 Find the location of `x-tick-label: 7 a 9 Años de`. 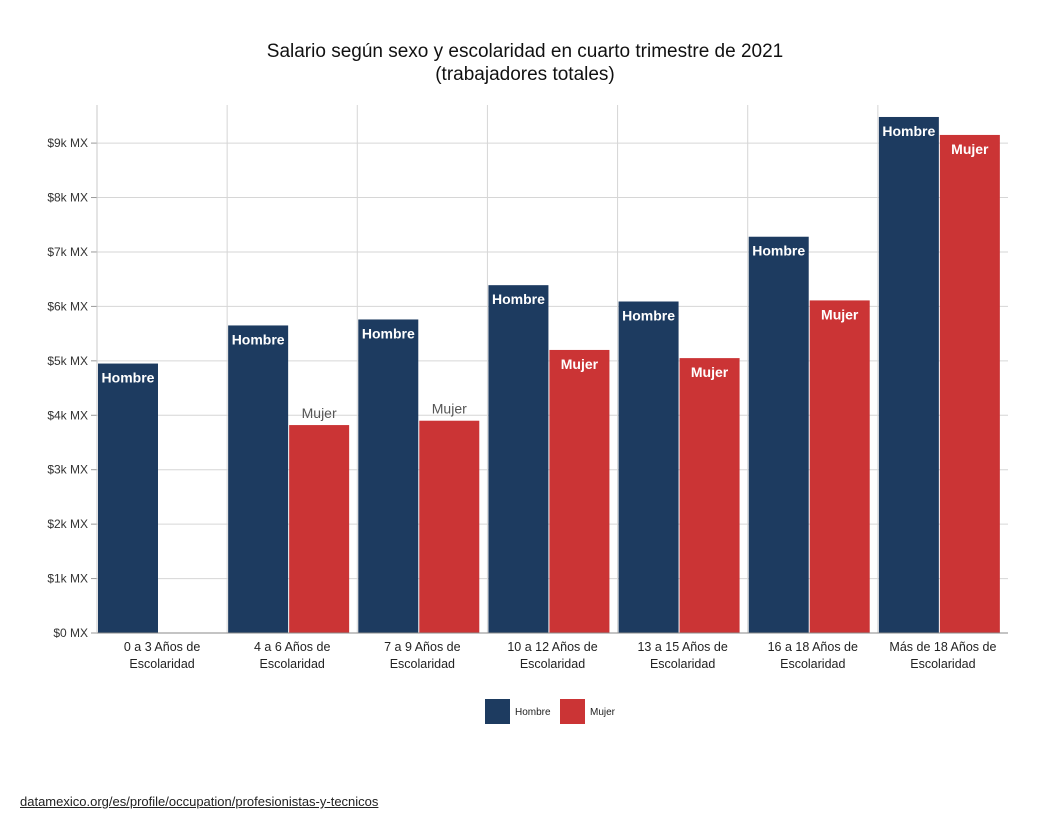

x-tick-label: 7 a 9 Años de is located at coordinates (422, 647).